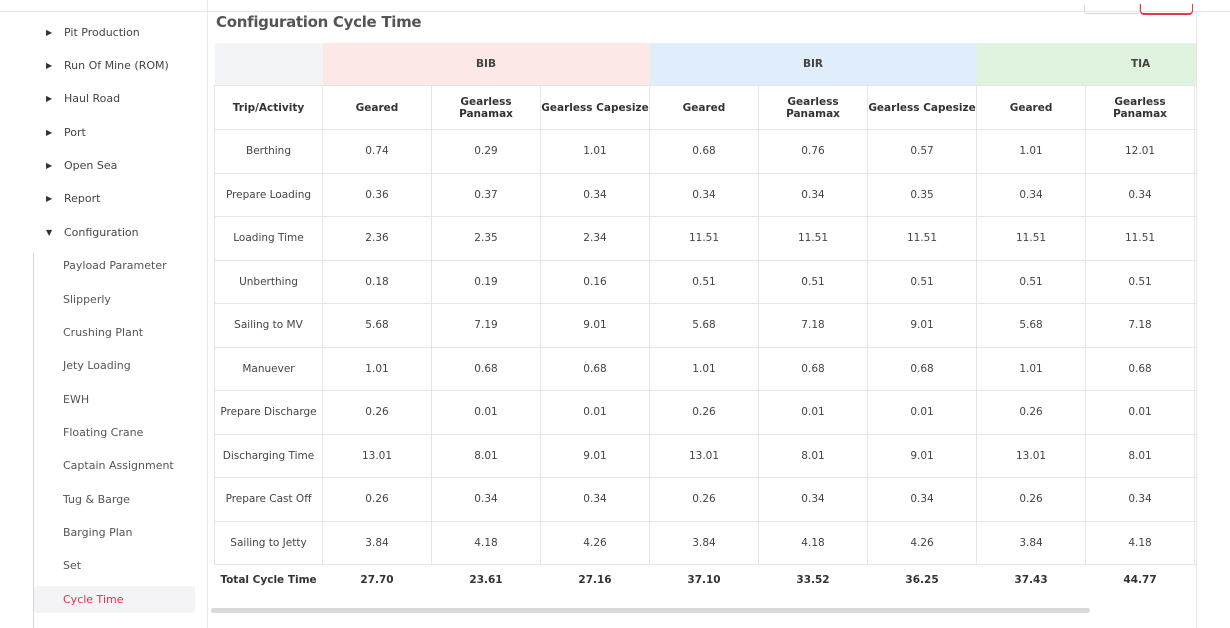 This screenshot has width=1230, height=628. I want to click on value-cell: 3.84, so click(377, 542).